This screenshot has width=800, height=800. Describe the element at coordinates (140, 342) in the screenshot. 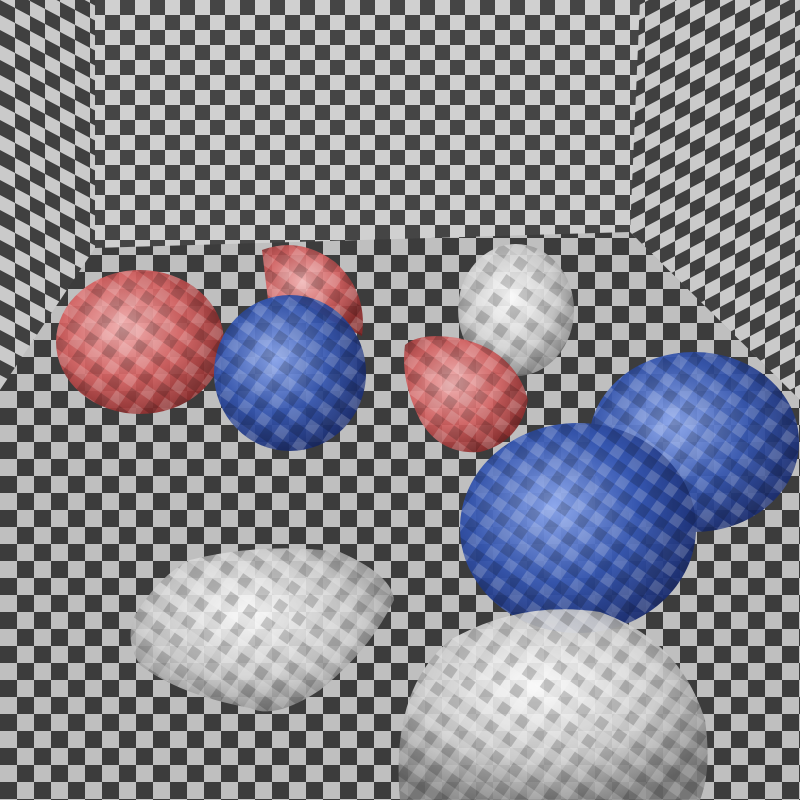

I see `ruby-round-left` at that location.